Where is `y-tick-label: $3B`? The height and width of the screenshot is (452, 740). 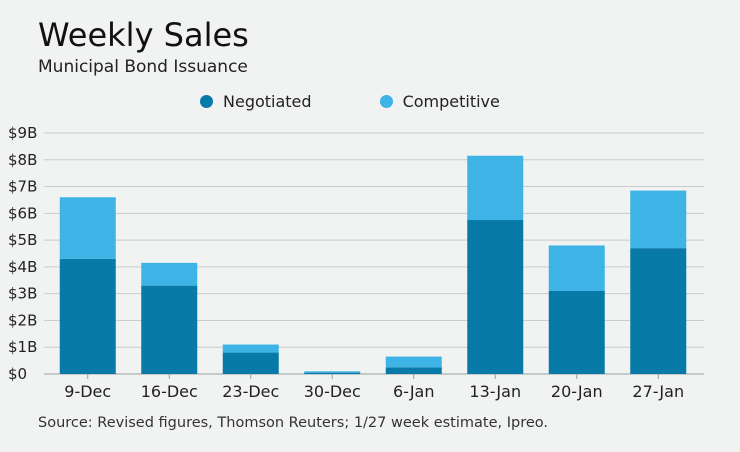 y-tick-label: $3B is located at coordinates (22, 294).